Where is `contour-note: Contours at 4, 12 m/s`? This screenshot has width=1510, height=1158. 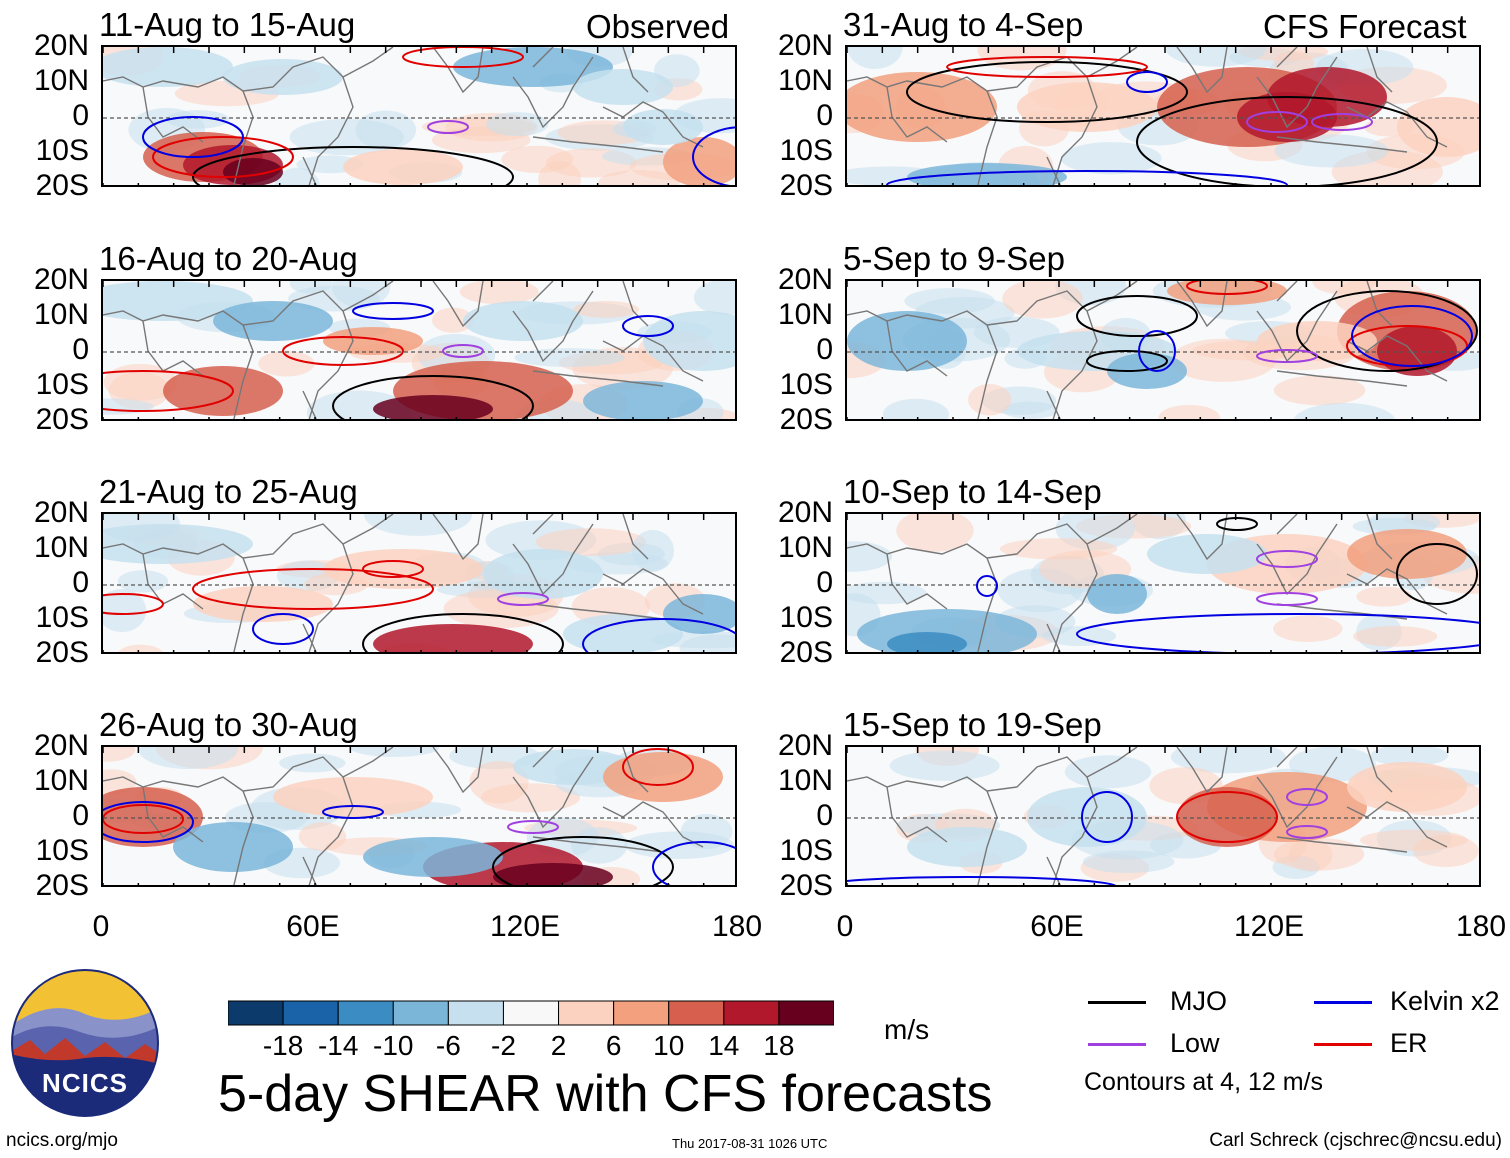 contour-note: Contours at 4, 12 m/s is located at coordinates (1204, 1082).